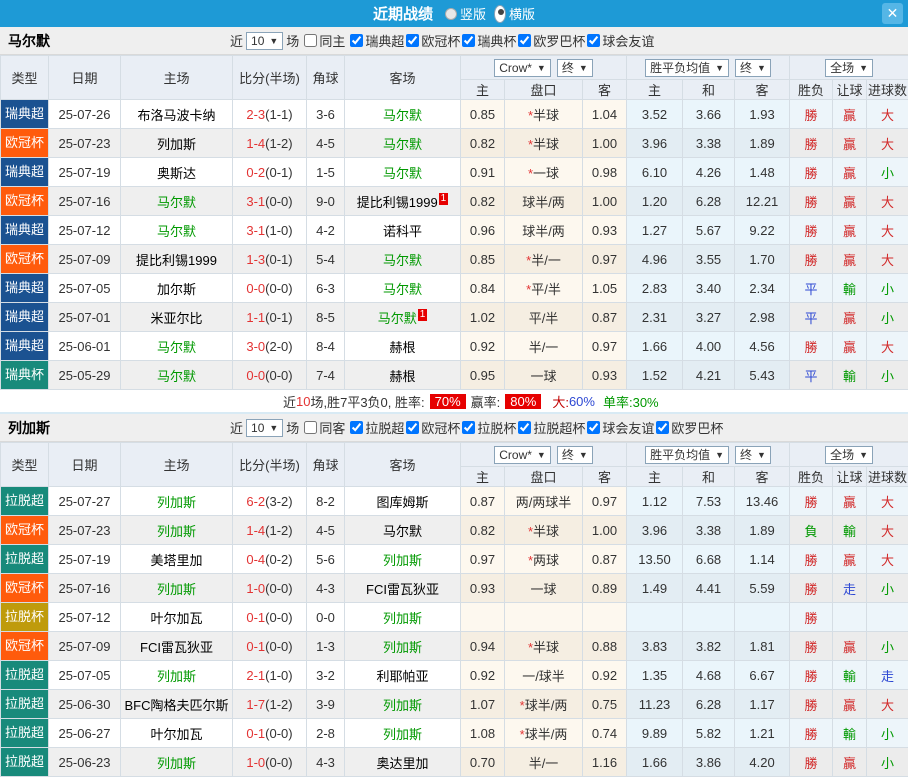  Describe the element at coordinates (522, 13) in the screenshot. I see `horizontal-layout-label: 横版` at that location.